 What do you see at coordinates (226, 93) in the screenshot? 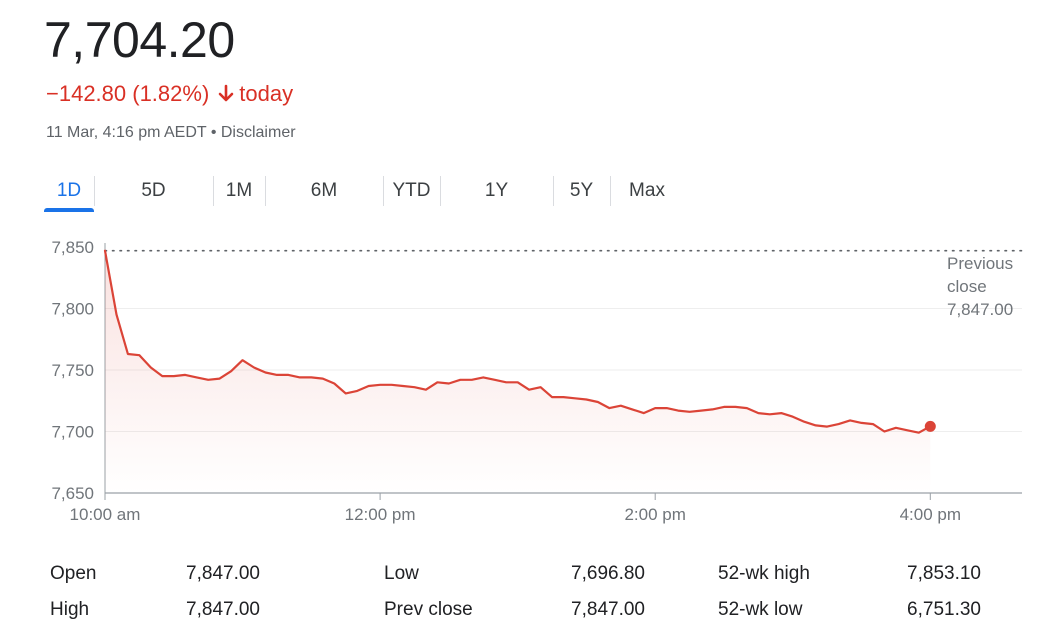
I see `arrow-down-icon` at bounding box center [226, 93].